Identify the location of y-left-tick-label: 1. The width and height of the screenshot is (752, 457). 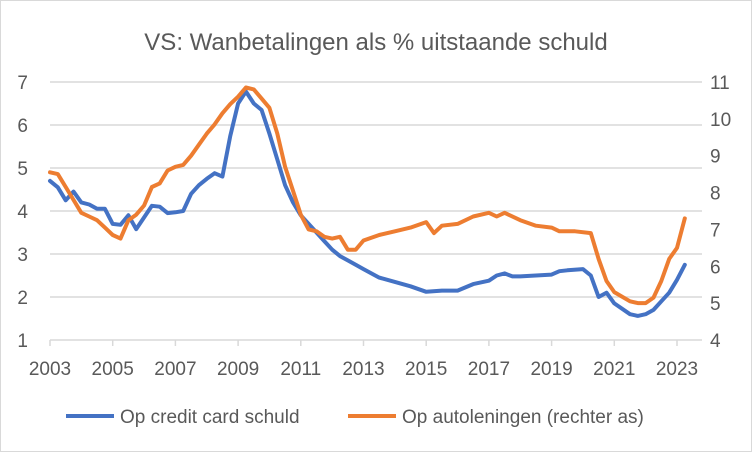
(22, 341).